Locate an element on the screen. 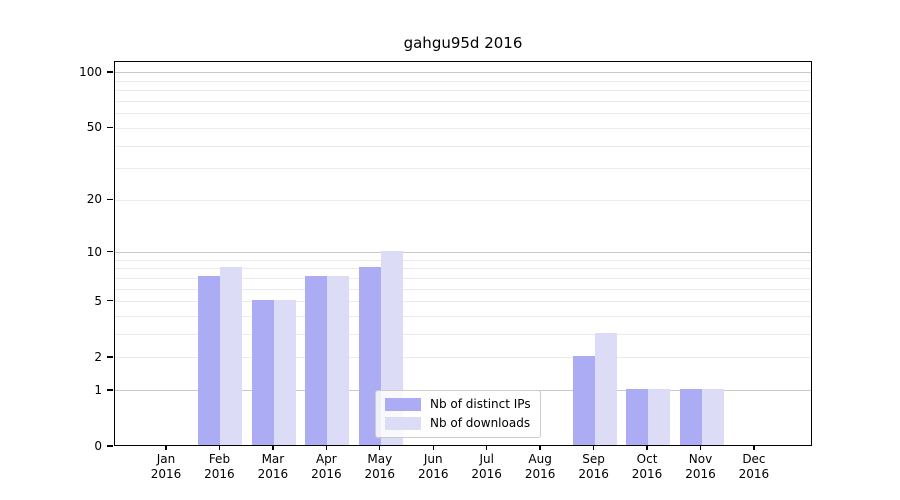 This screenshot has height=500, width=900. bar-distinct-ips-feb is located at coordinates (209, 360).